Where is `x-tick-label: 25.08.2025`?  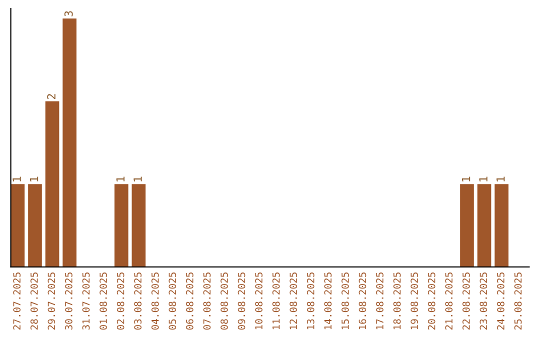 x-tick-label: 25.08.2025 is located at coordinates (518, 301).